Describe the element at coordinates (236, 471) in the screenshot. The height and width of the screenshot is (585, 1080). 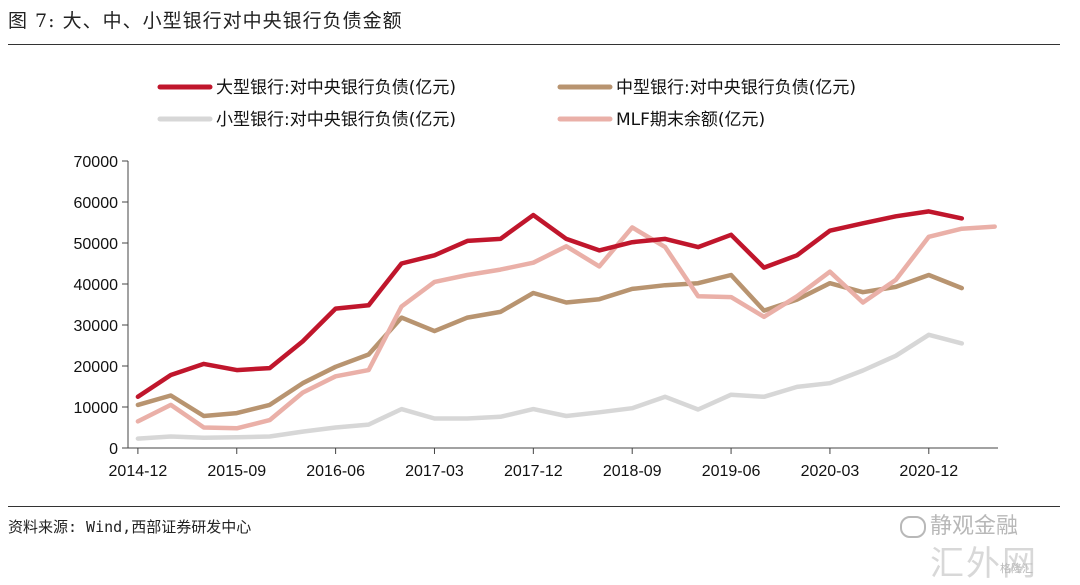
I see `x-tick-label: 2015-09` at that location.